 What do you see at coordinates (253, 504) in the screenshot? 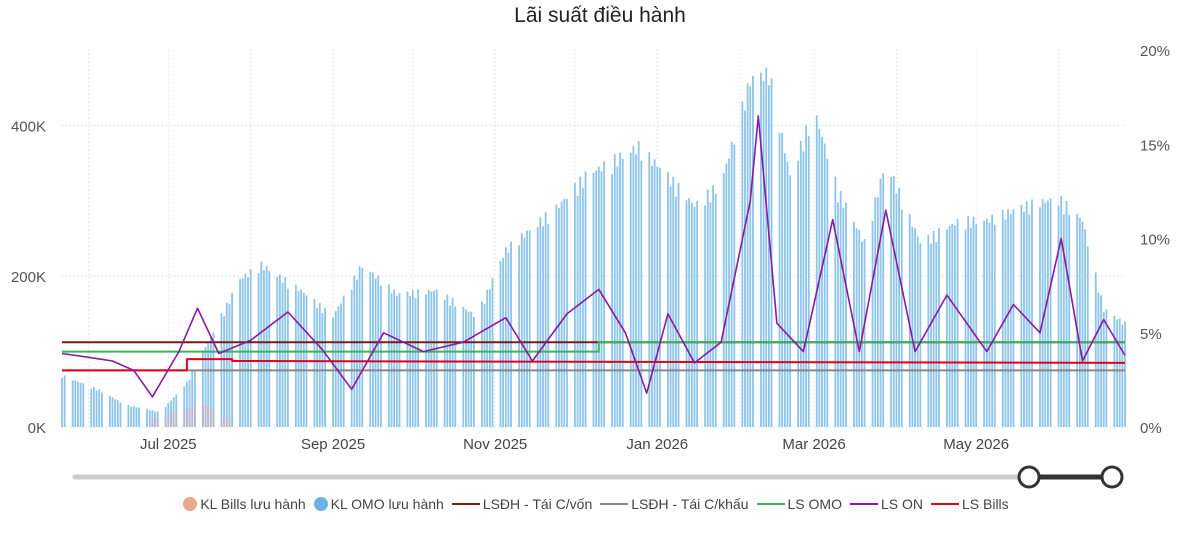
I see `legend-label: KL Bills lưu hành` at bounding box center [253, 504].